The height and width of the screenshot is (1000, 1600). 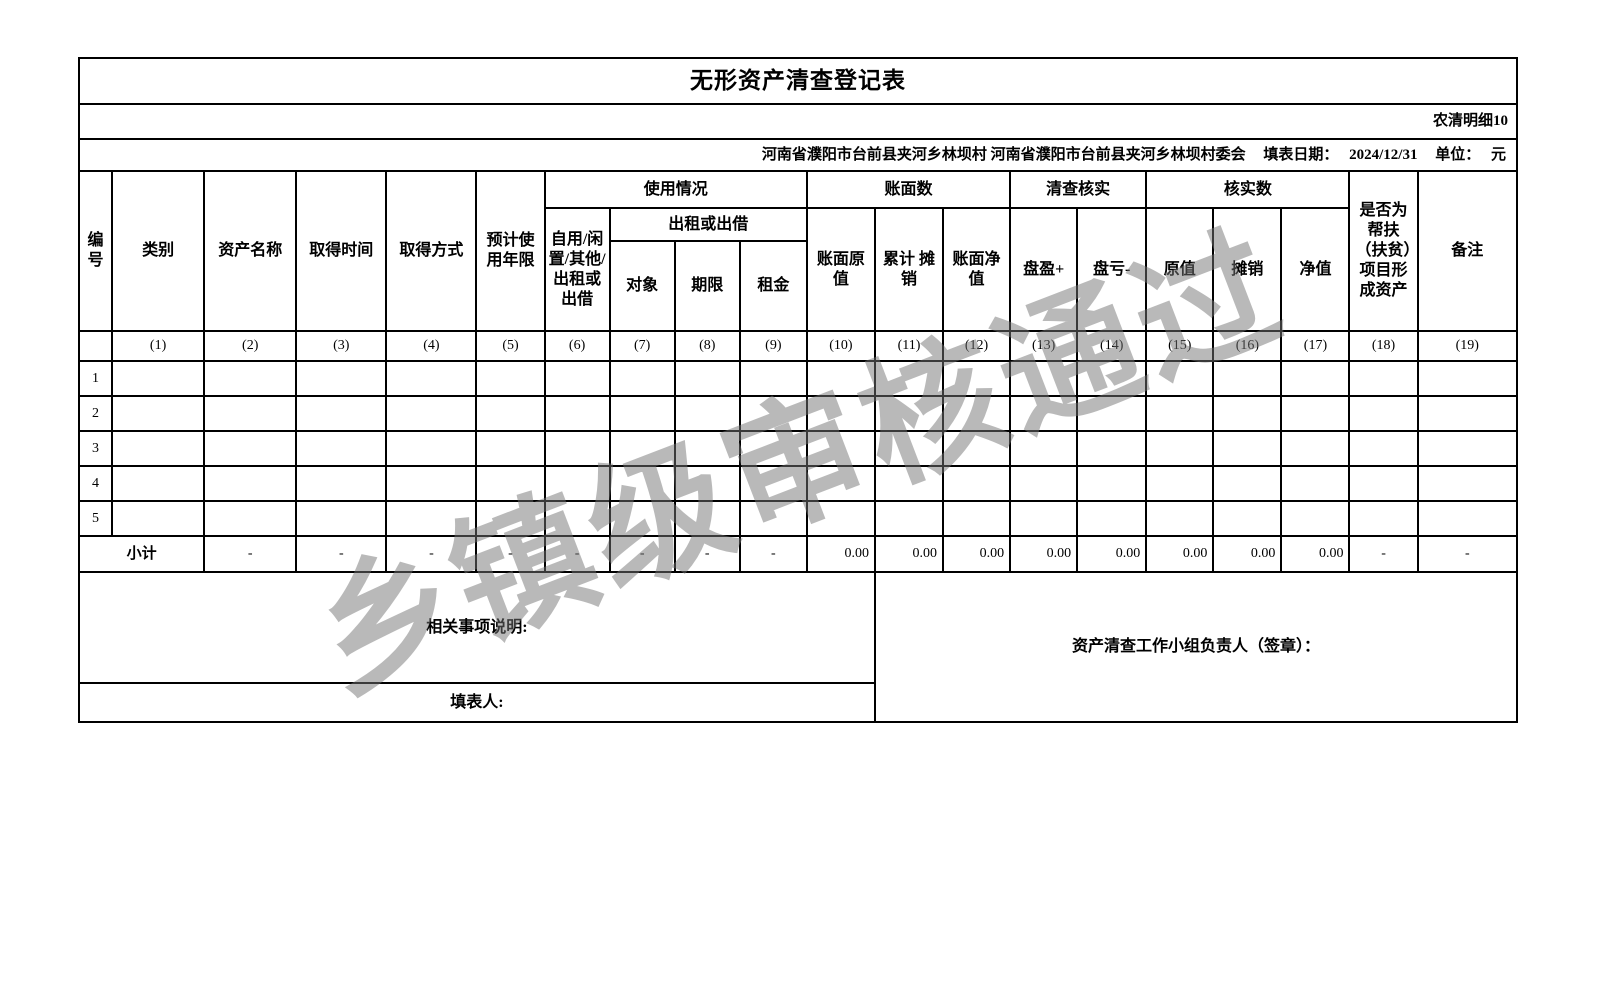 I want to click on header-col-verified-amortization: 摊销, so click(x=1247, y=269).